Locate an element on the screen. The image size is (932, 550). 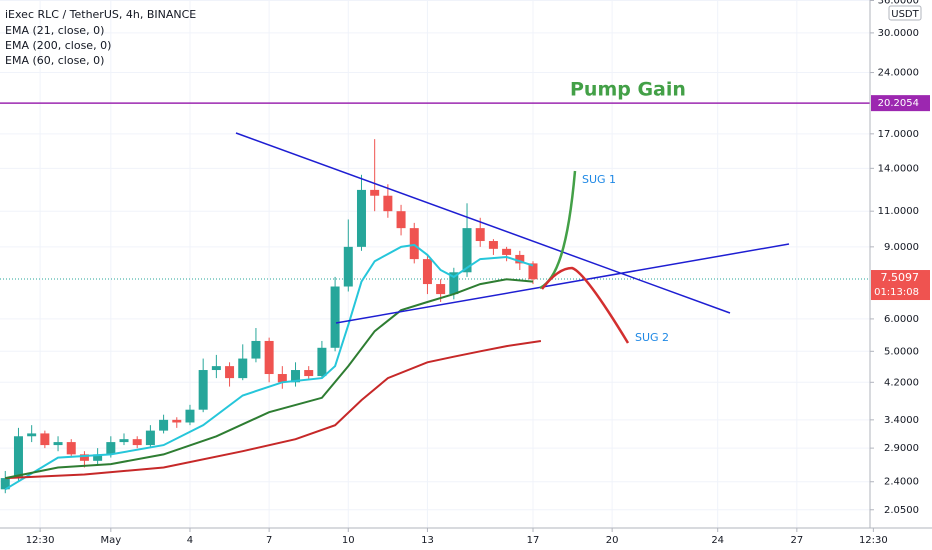
ema-line is located at coordinates (273, 410).